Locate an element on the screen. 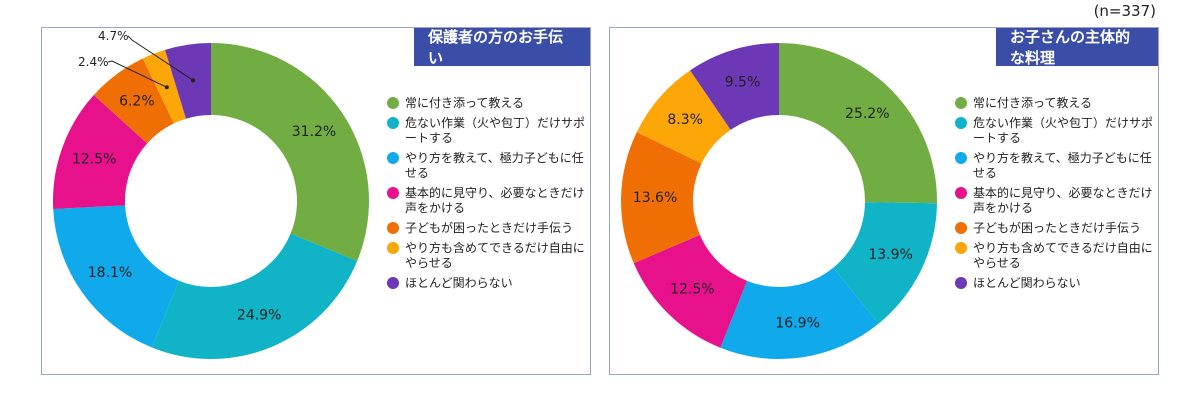 This screenshot has height=400, width=1200. slice-value-label: 8.3% is located at coordinates (685, 120).